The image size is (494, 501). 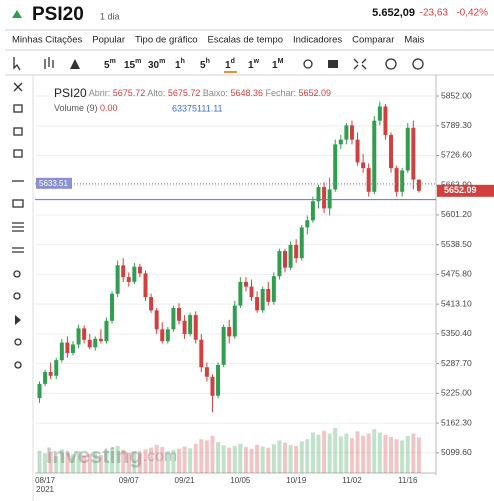 I want to click on legend-label: Alto:, so click(x=156, y=93).